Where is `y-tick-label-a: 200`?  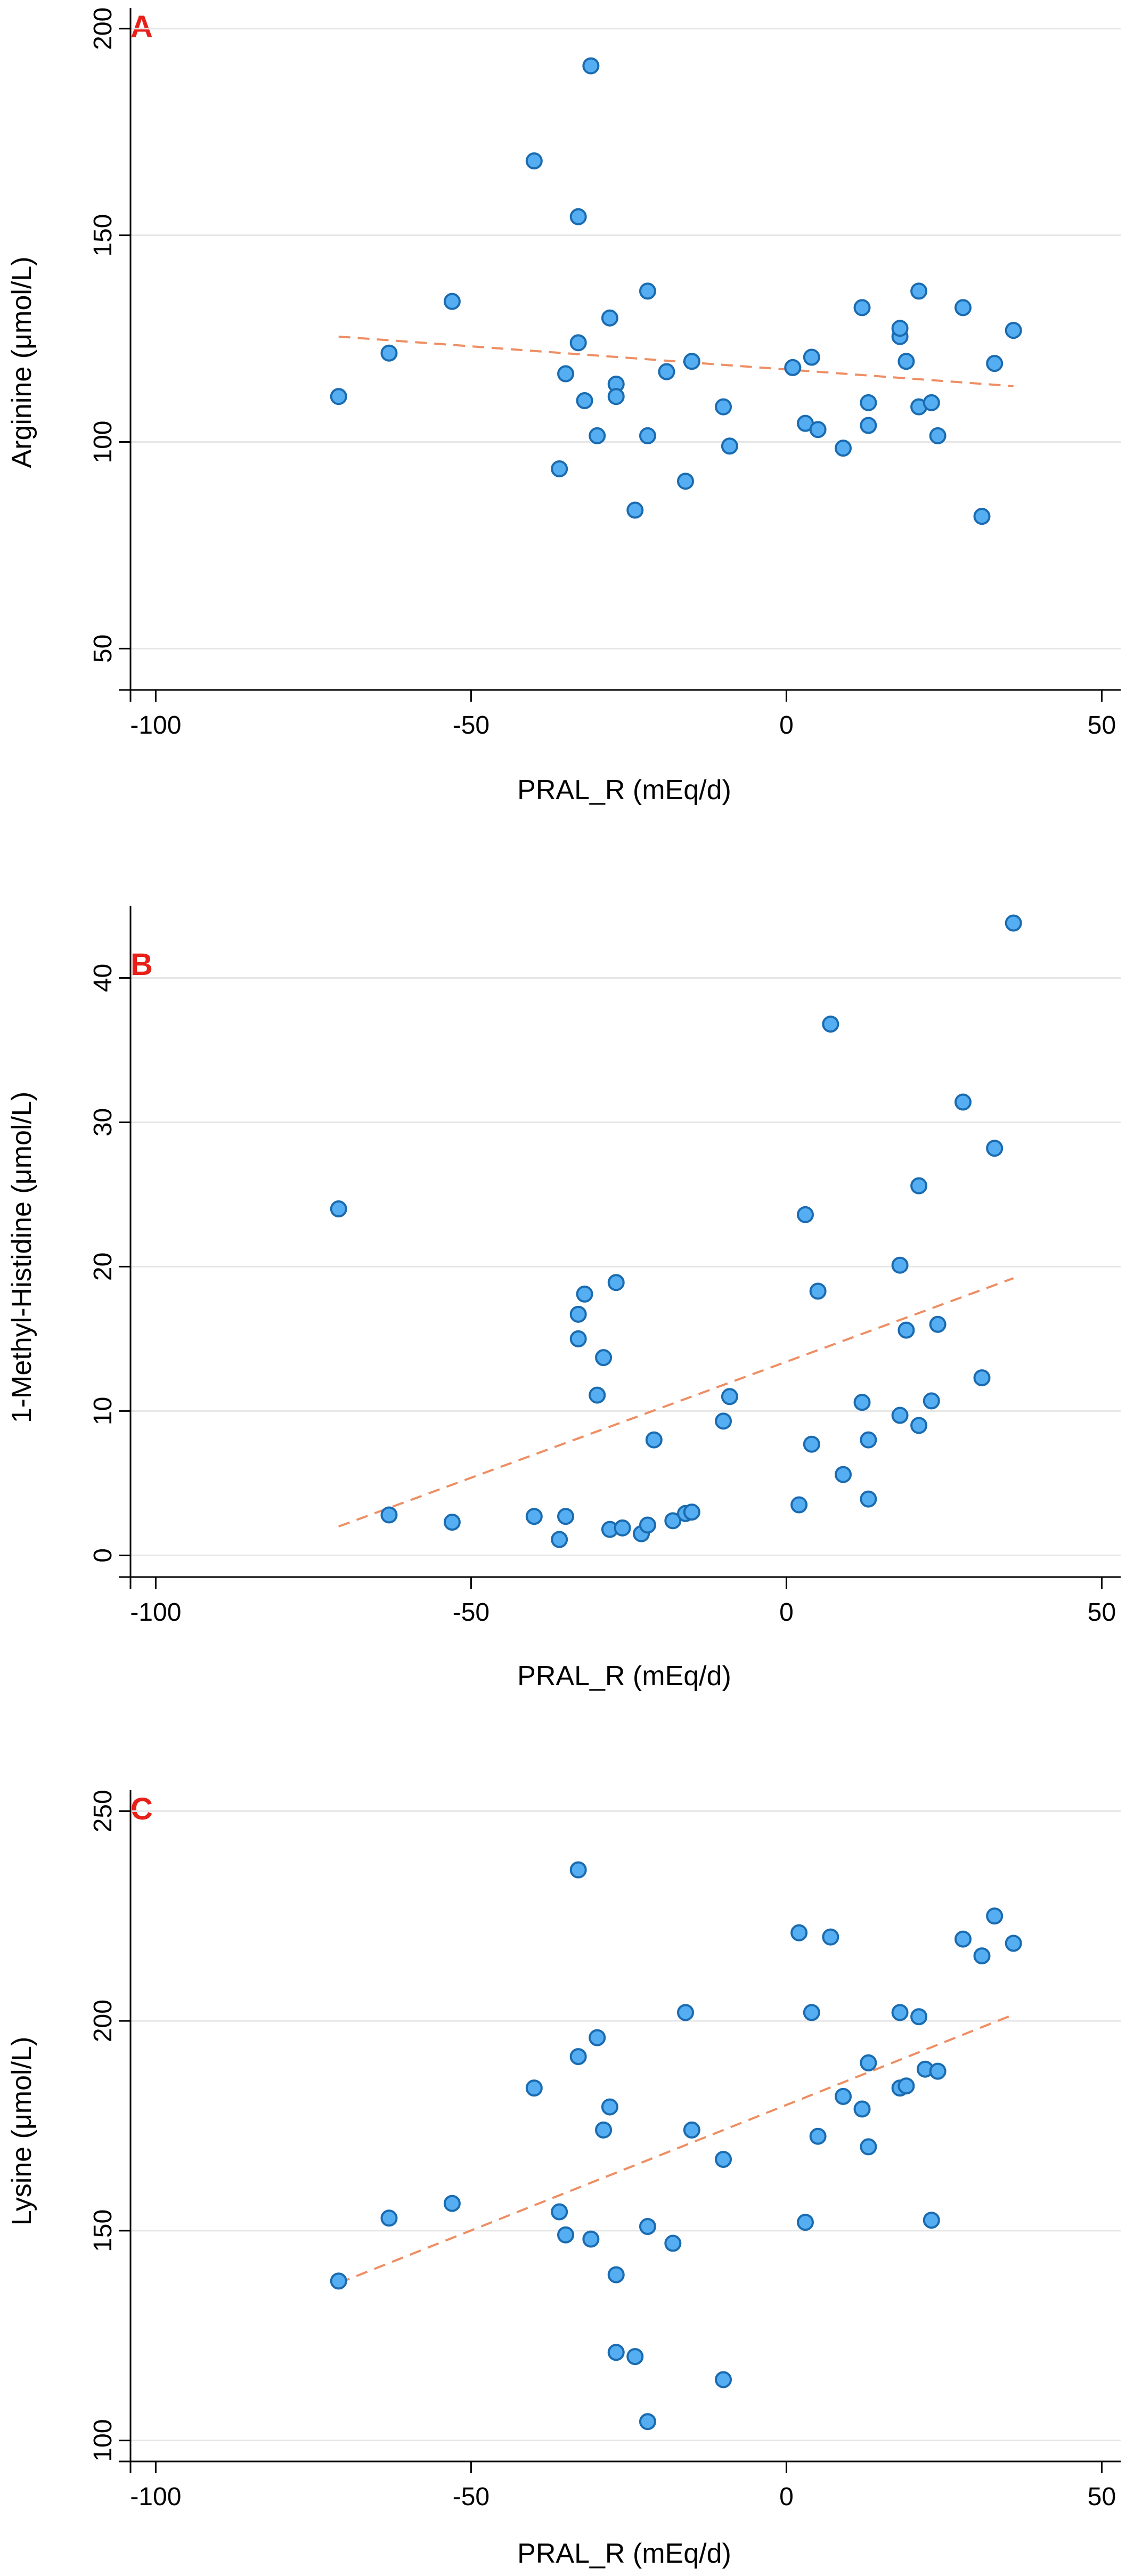
y-tick-label-a: 200 is located at coordinates (103, 29).